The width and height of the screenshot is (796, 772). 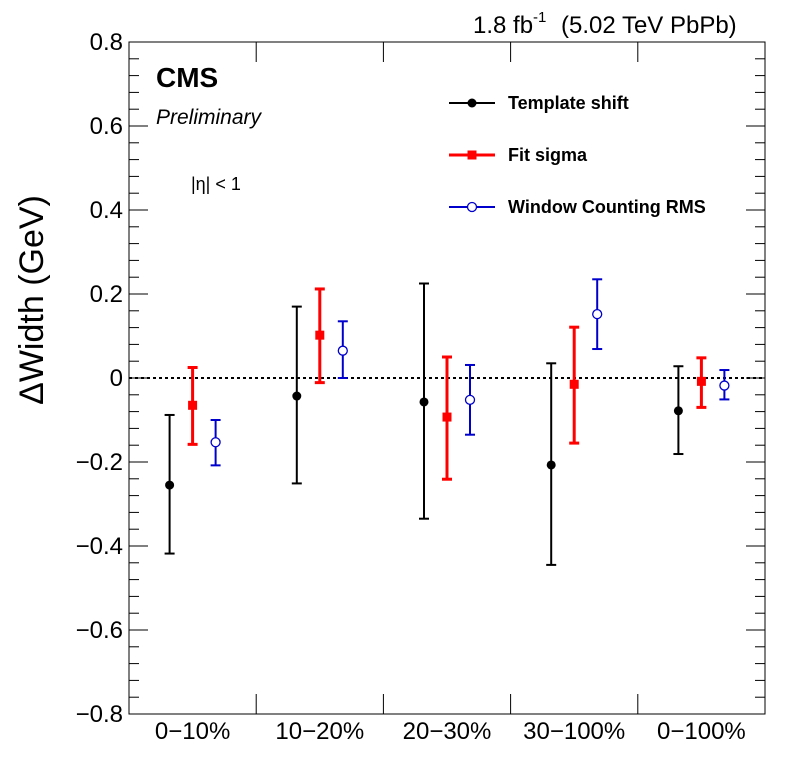 I want to click on luminosity-label: 1.8 fb-1, so click(x=509, y=24).